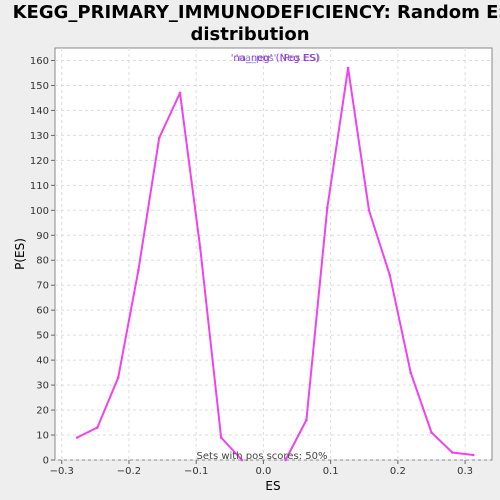 The image size is (500, 500). I want to click on y-tick-label: 80, so click(42, 261).